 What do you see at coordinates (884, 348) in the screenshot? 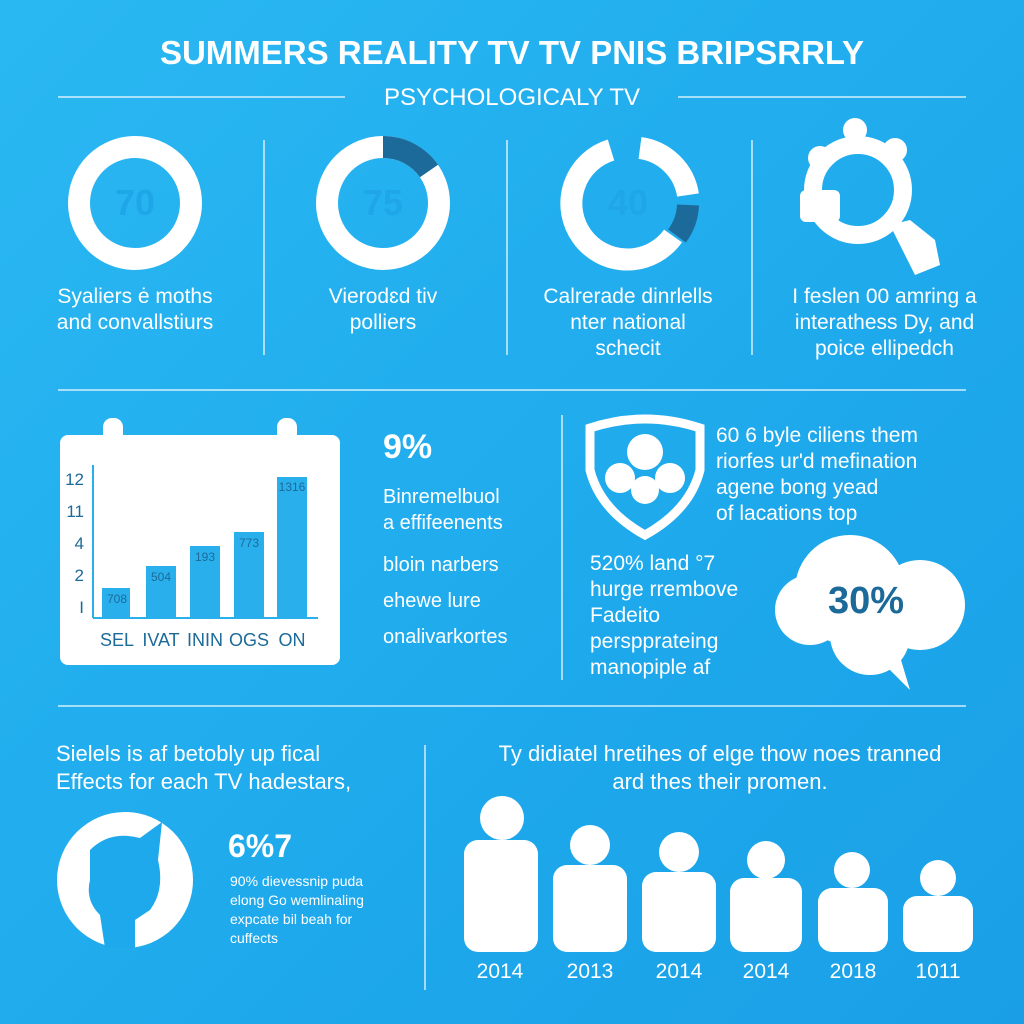
I see `caption-line: poice ellipedch` at bounding box center [884, 348].